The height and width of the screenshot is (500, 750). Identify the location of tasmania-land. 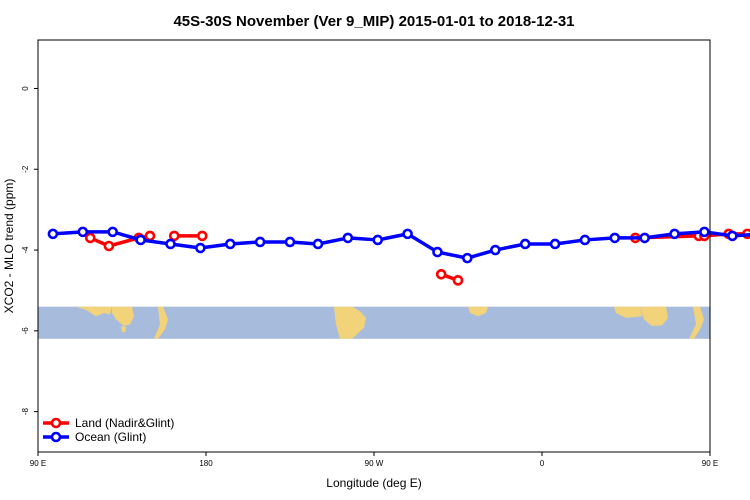
(123, 329).